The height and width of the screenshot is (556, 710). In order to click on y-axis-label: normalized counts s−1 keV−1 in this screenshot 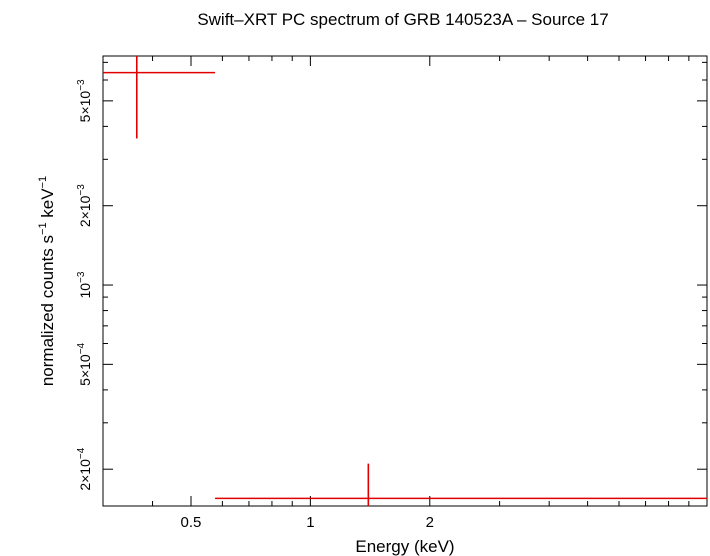, I will do `click(47, 281)`.